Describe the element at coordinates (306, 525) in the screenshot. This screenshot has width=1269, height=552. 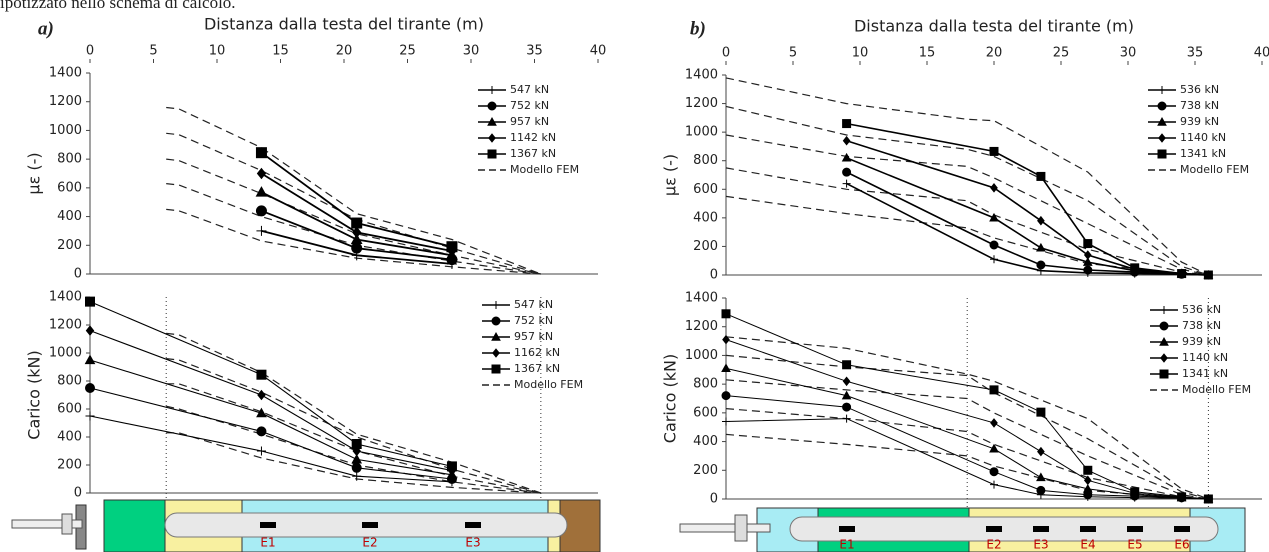
I see `schematic-a: E1 E2 E3` at that location.